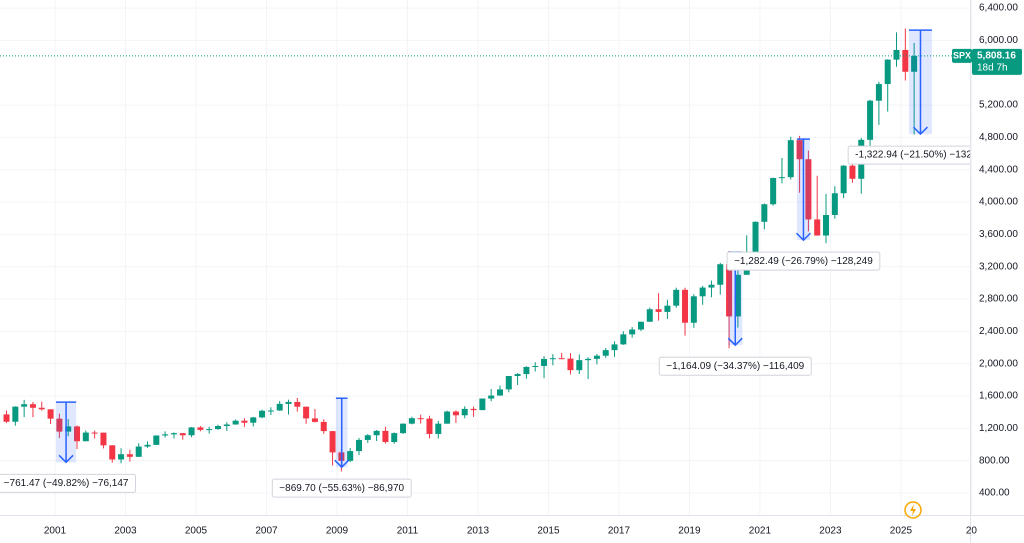 This screenshot has width=1024, height=543. What do you see at coordinates (830, 531) in the screenshot?
I see `x-tick-label: 2023` at bounding box center [830, 531].